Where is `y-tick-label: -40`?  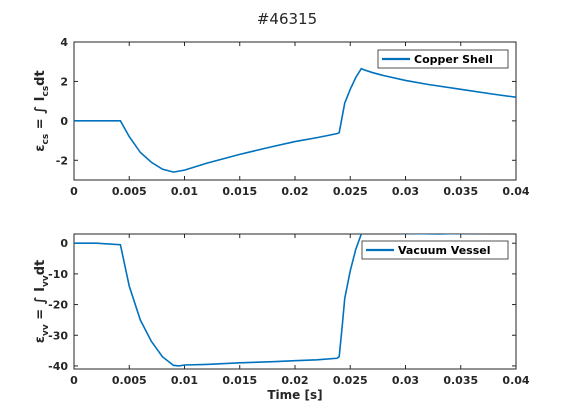
y-tick-label: -40 is located at coordinates (58, 366).